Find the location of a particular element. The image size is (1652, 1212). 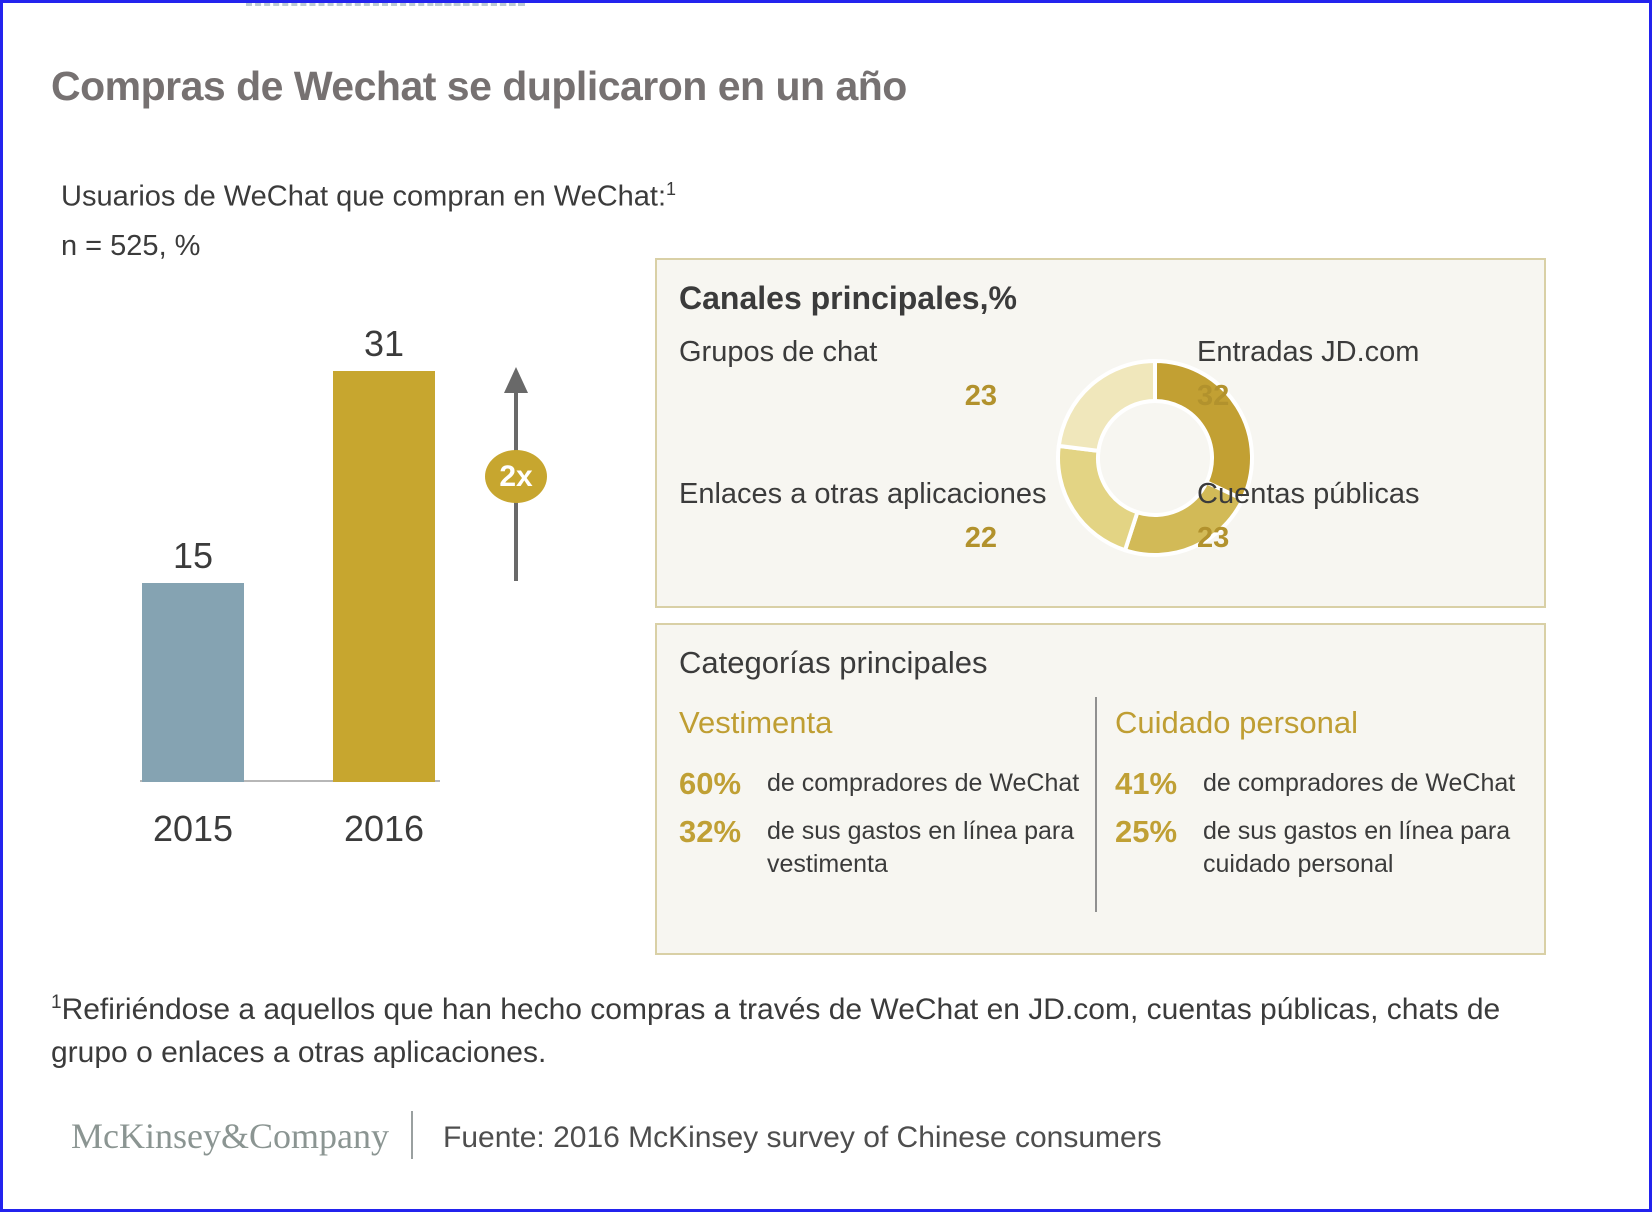

stat-percent: 32% is located at coordinates (710, 831).